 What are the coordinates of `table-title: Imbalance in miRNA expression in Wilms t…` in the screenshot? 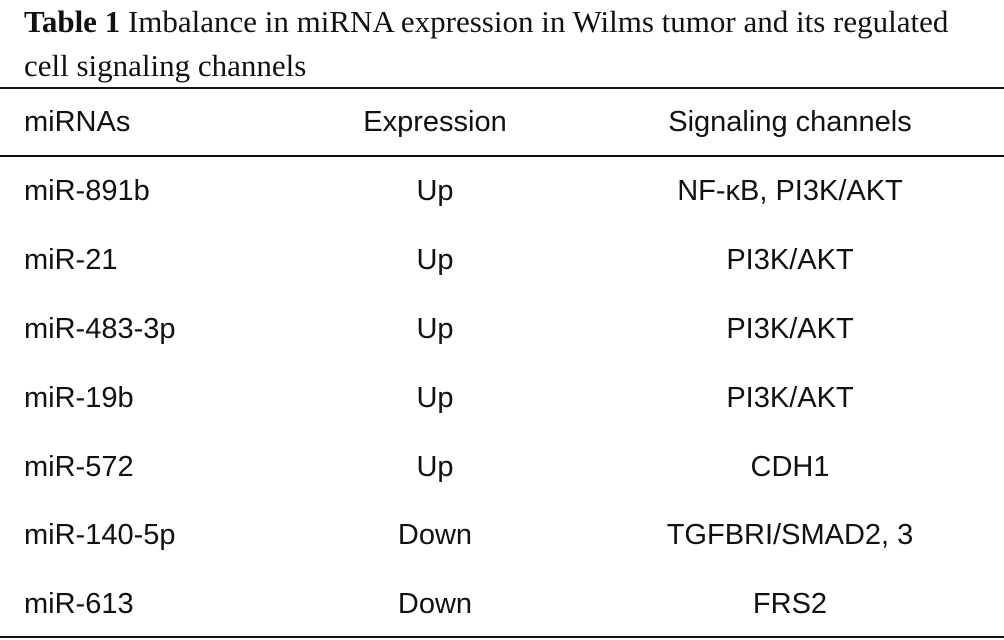 It's located at (486, 43).